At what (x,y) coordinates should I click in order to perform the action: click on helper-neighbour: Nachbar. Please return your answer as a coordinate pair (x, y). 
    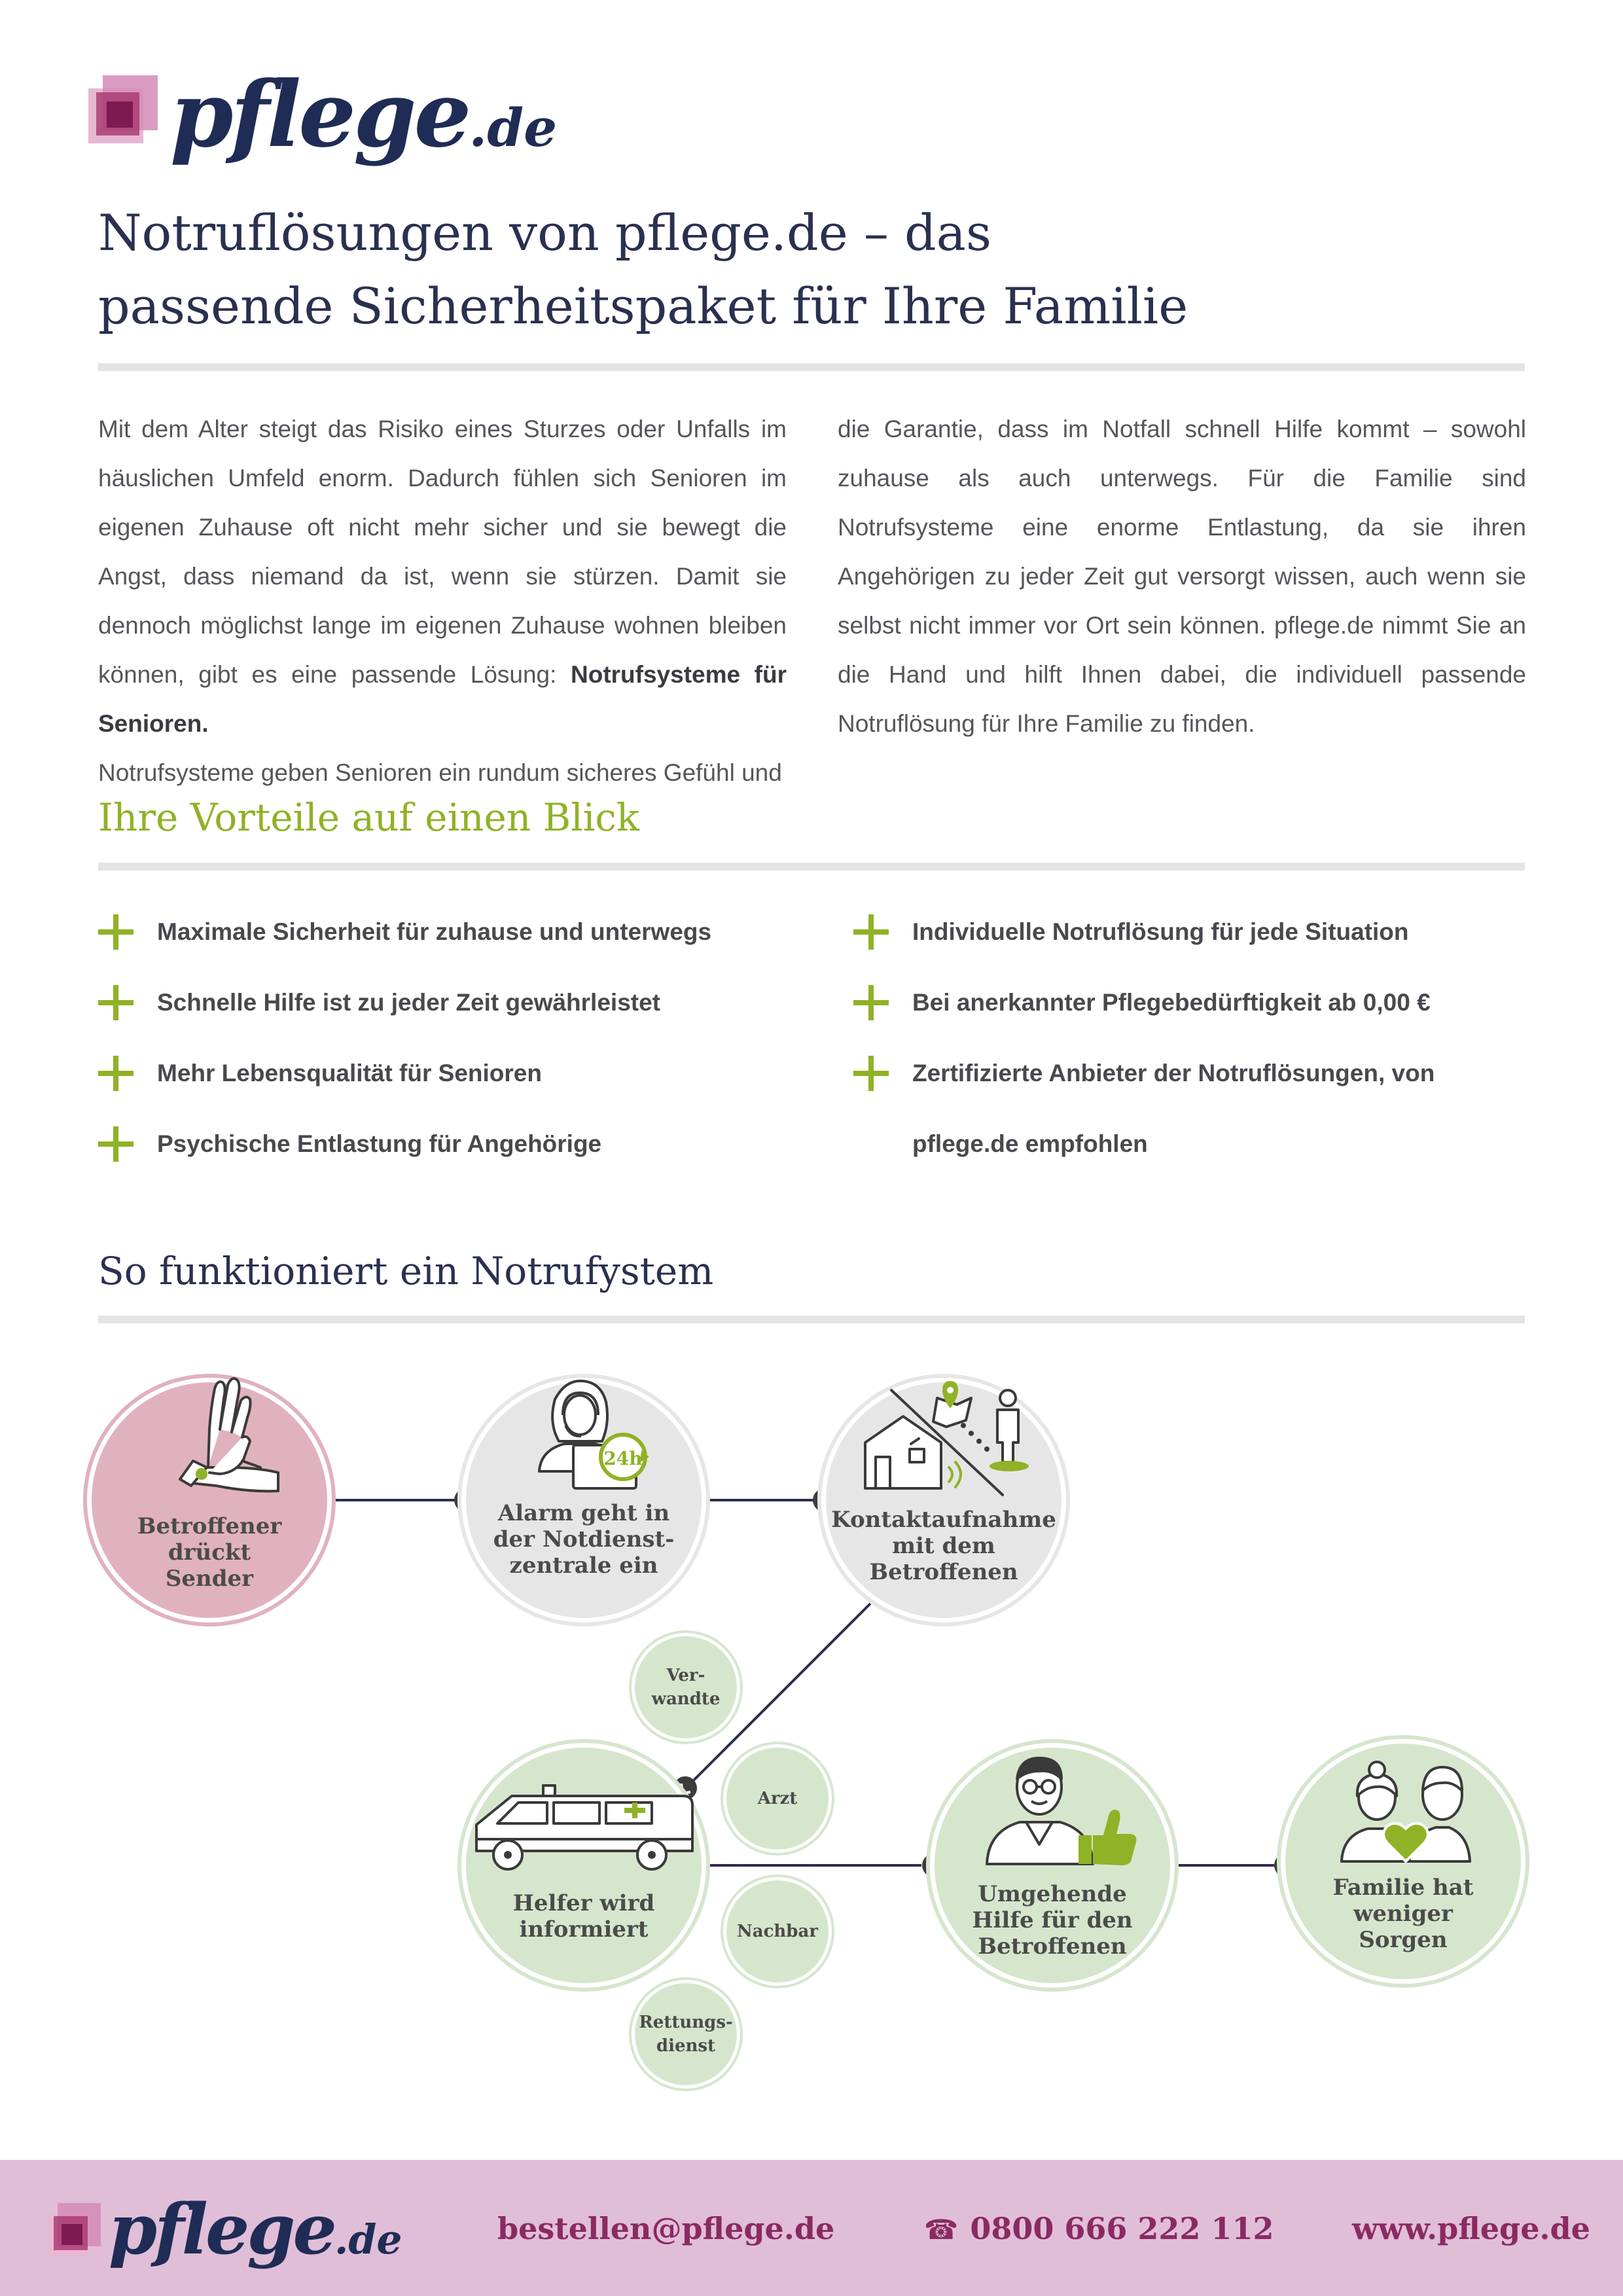
    Looking at the image, I should click on (777, 1931).